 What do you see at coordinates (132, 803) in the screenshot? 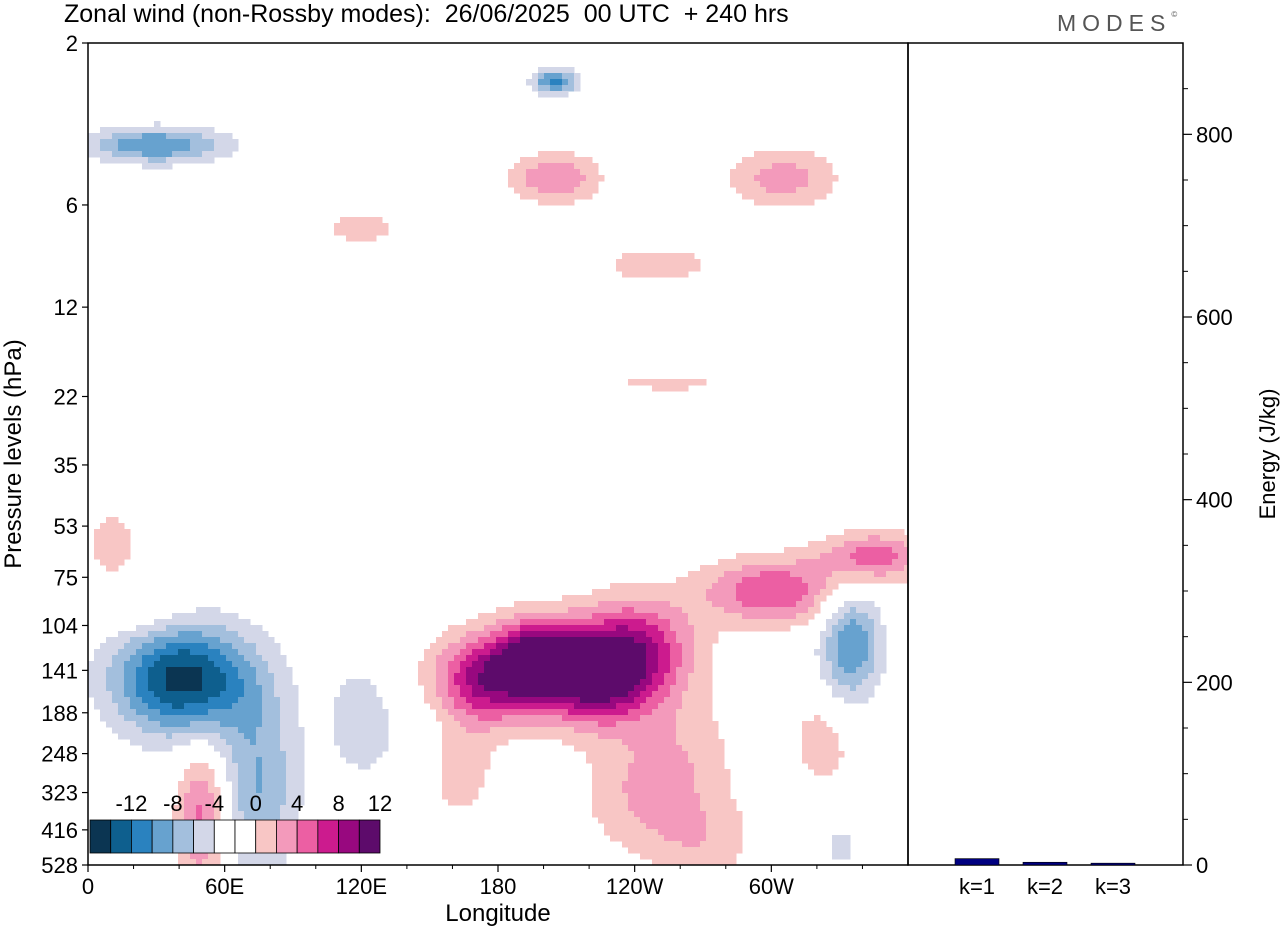
I see `colorbar-label: -12` at bounding box center [132, 803].